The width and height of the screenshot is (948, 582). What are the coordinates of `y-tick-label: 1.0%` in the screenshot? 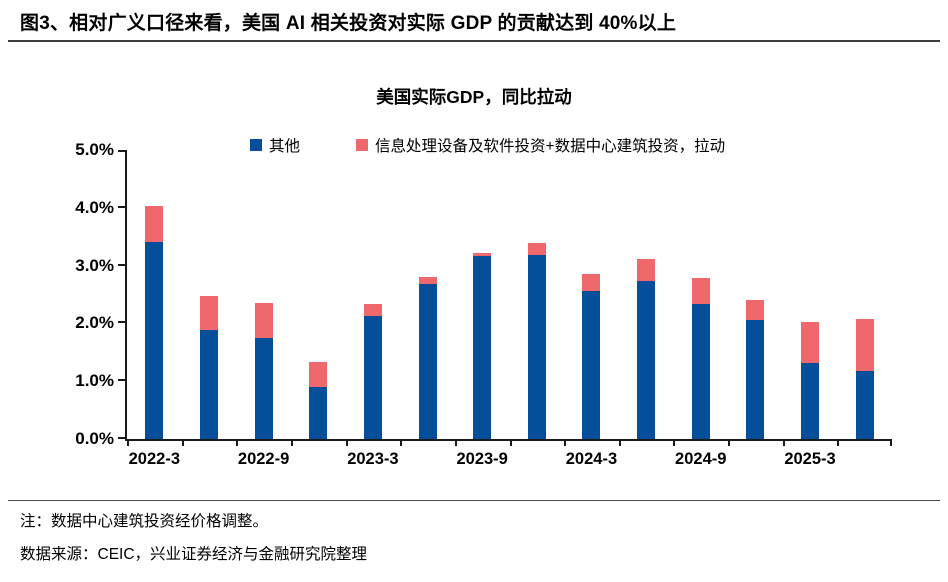 It's located at (94, 381).